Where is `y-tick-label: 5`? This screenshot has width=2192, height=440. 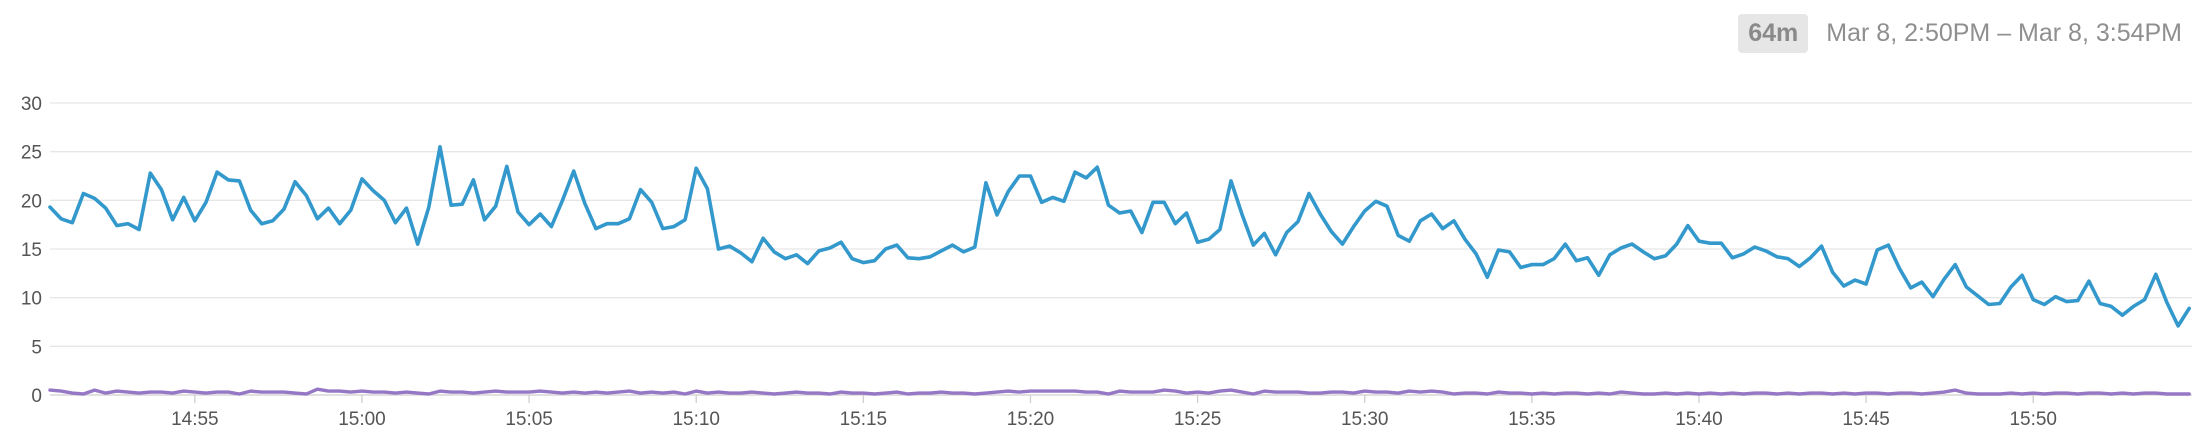 y-tick-label: 5 is located at coordinates (36, 347).